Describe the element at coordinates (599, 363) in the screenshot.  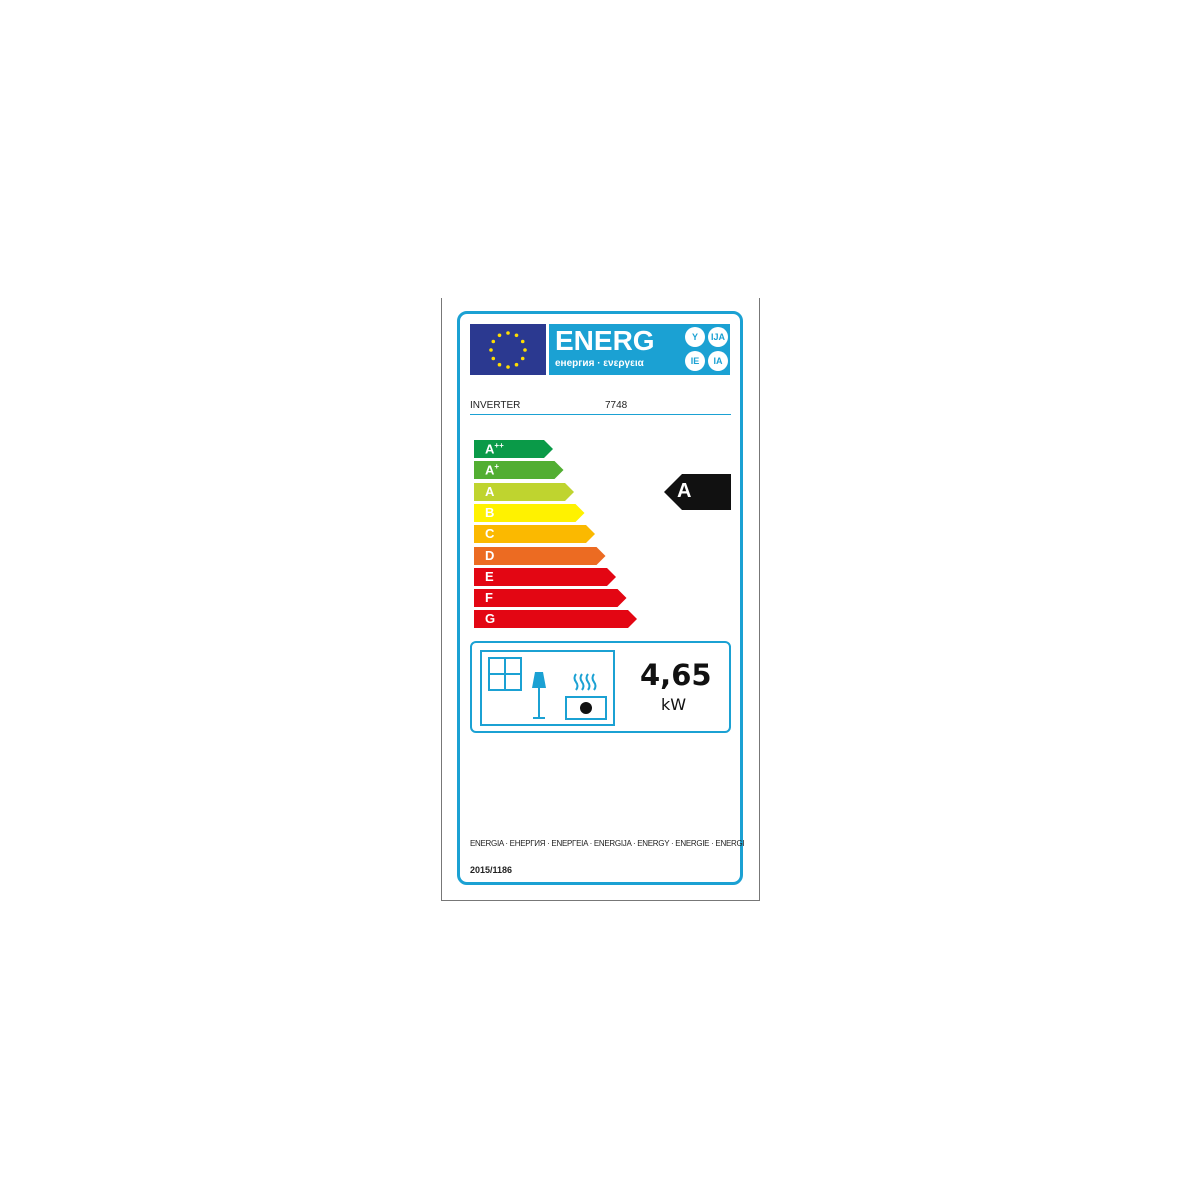
I see `logo-subtext: енергия · ενεργεια` at that location.